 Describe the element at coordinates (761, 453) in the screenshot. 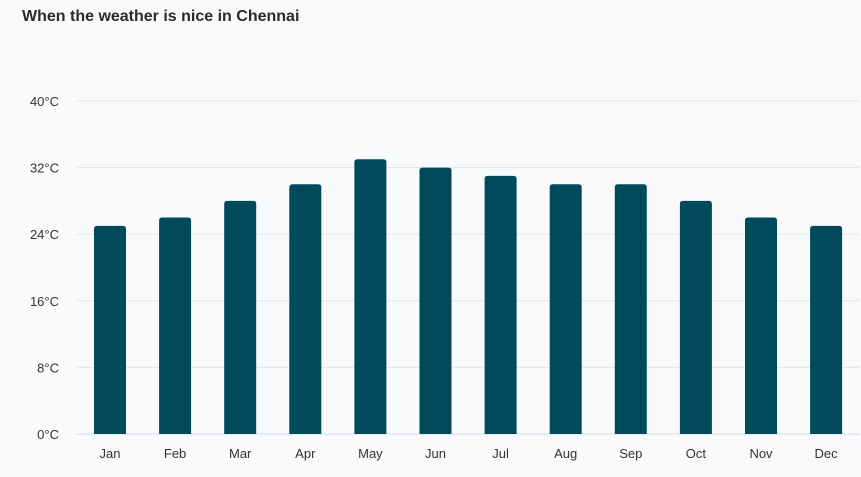

I see `x-tick-label: Nov` at that location.